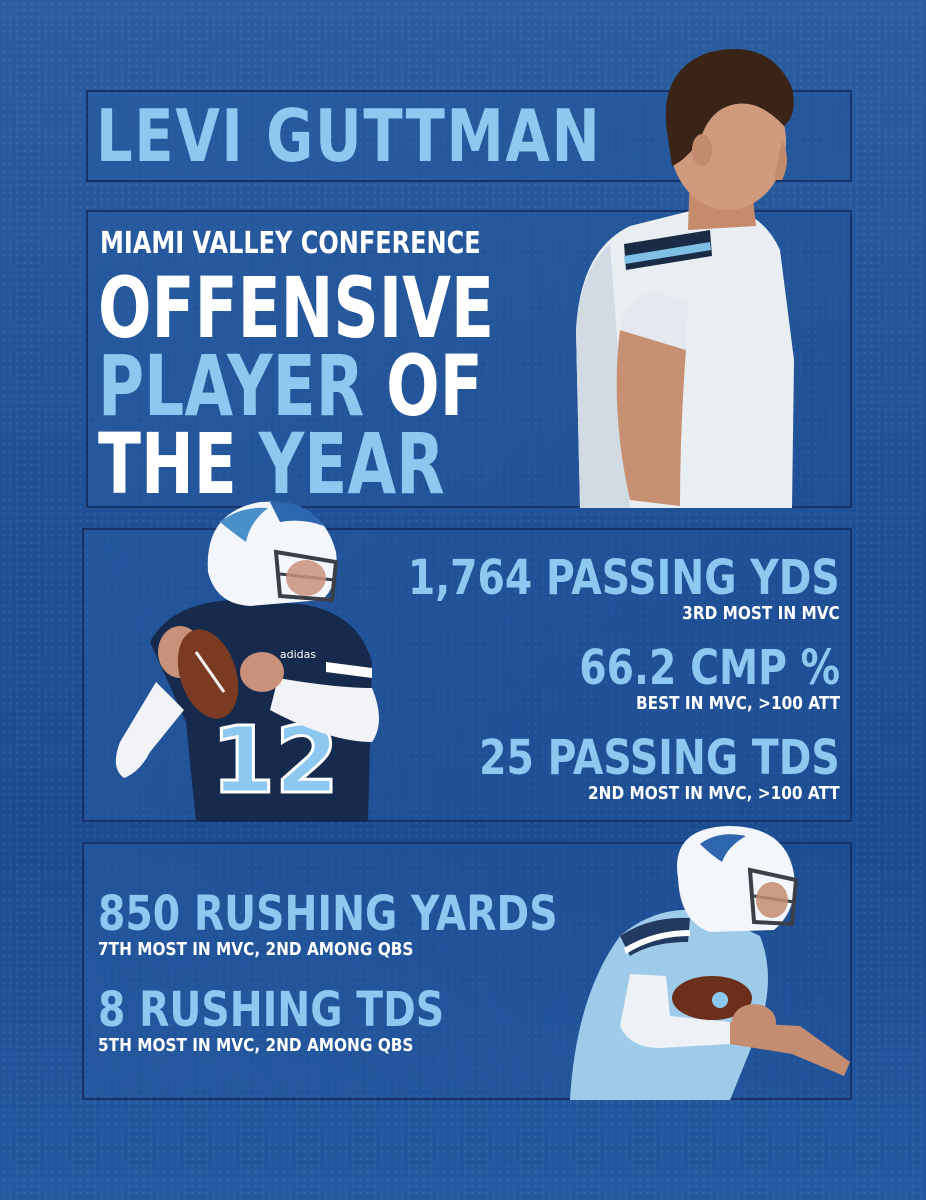 This screenshot has width=926, height=1200. I want to click on award-word-player: PLAYER, so click(231, 386).